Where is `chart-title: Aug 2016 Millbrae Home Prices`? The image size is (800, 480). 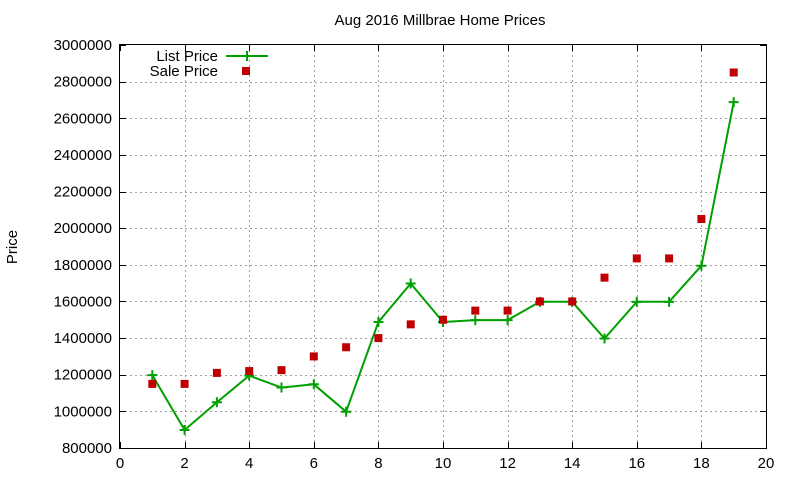
chart-title: Aug 2016 Millbrae Home Prices is located at coordinates (440, 20).